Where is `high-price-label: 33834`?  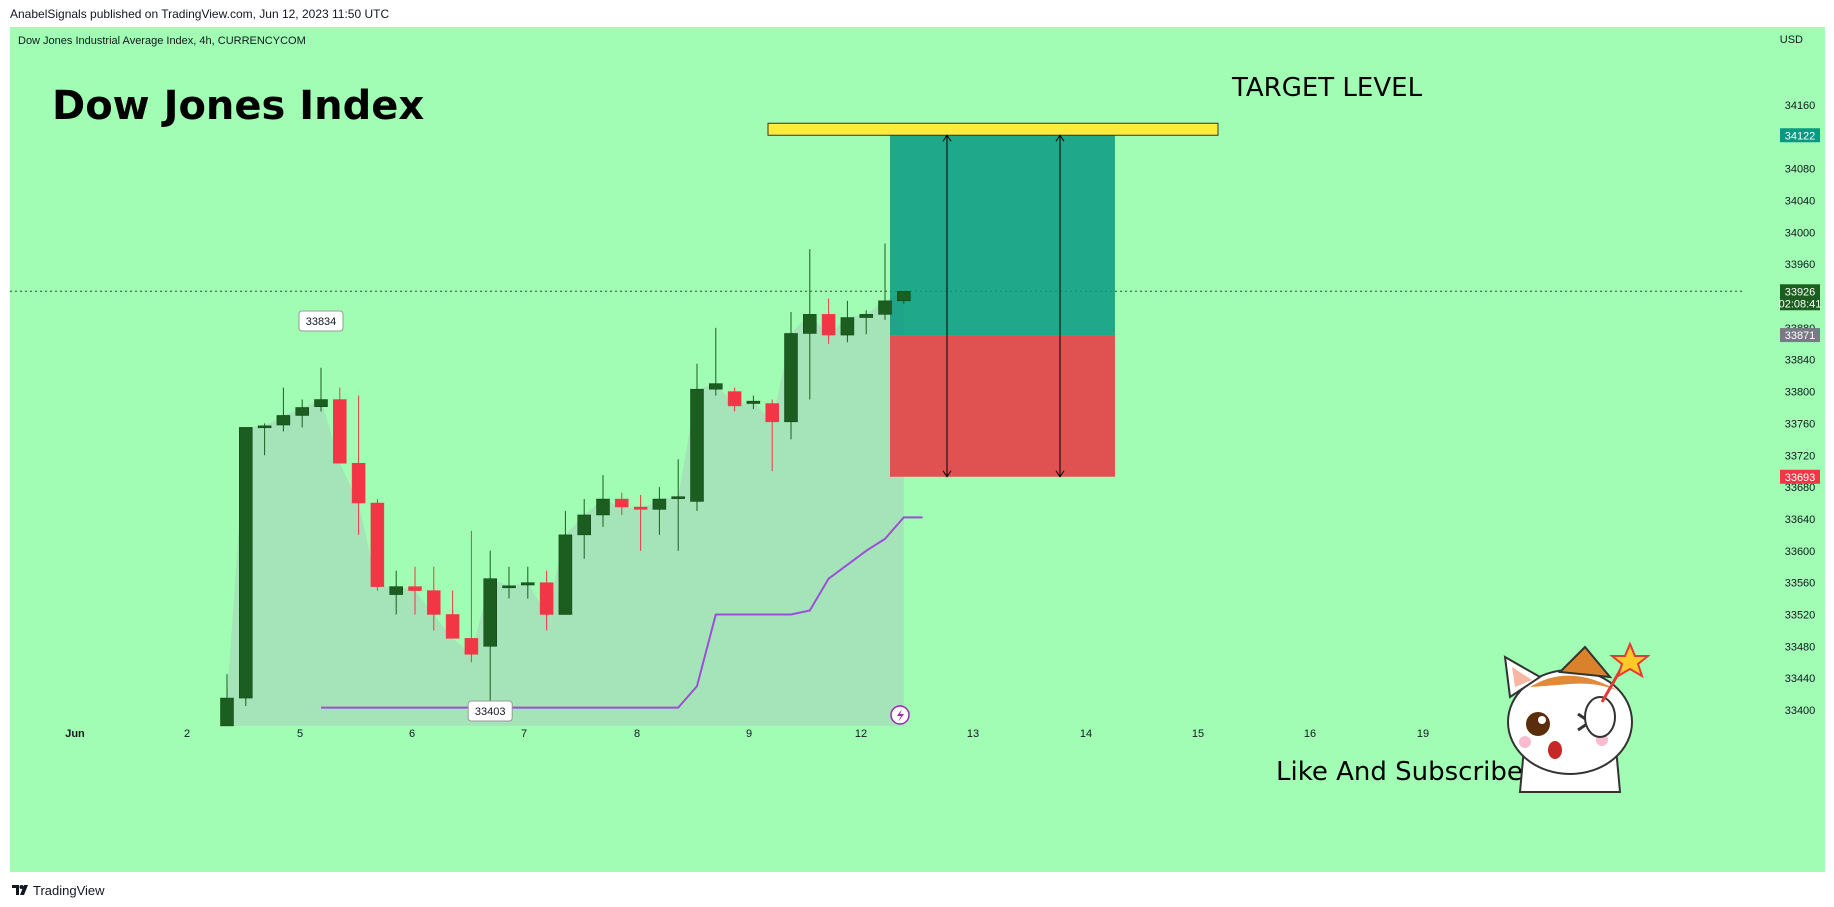
high-price-label: 33834 is located at coordinates (321, 321).